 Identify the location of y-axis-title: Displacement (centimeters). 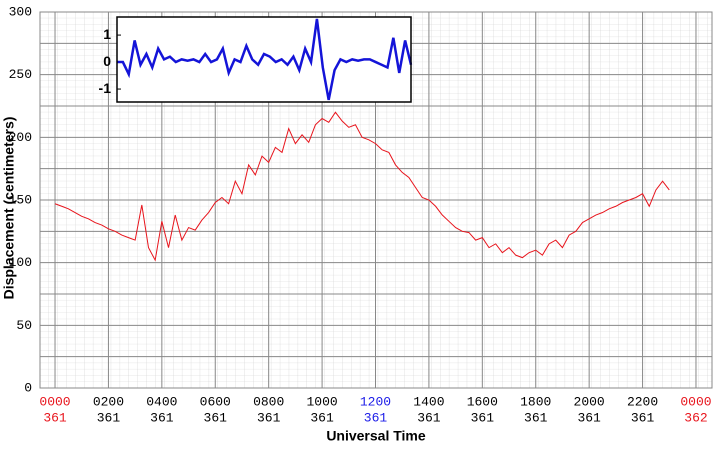
(9, 208).